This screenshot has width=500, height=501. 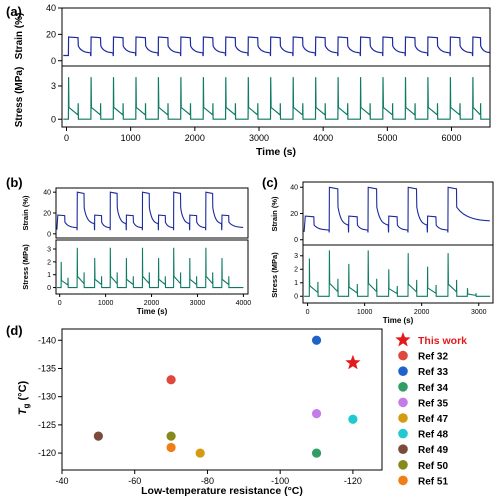 I want to click on c-xtick-label: 3000, so click(x=479, y=312).